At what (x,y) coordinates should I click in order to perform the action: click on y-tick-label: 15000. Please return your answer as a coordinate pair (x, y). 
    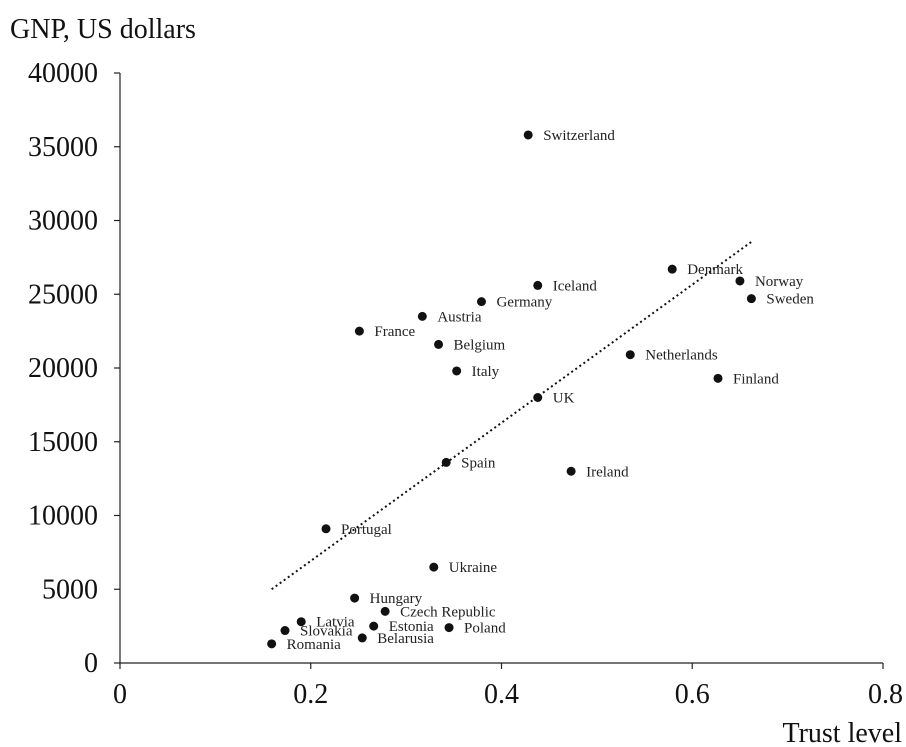
    Looking at the image, I should click on (63, 442).